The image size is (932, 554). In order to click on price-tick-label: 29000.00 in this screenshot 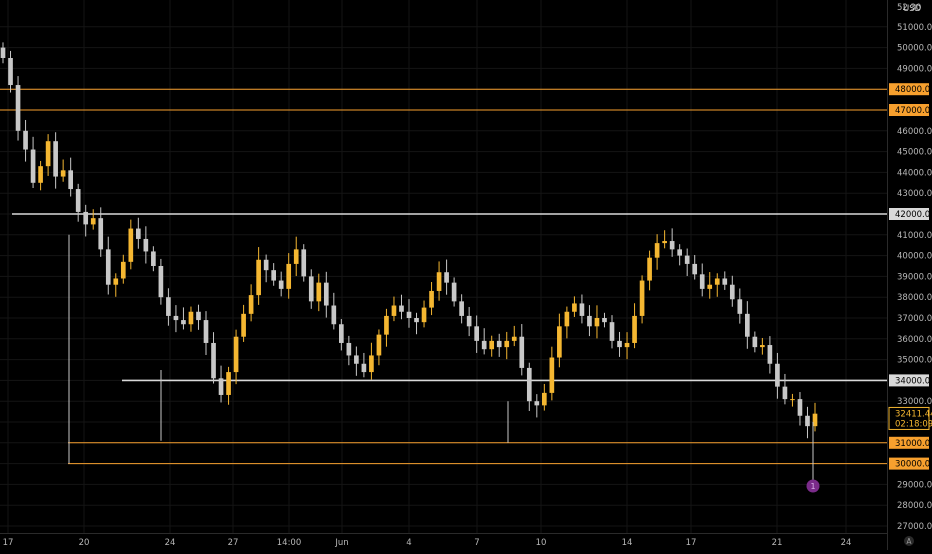, I will do `click(914, 485)`.